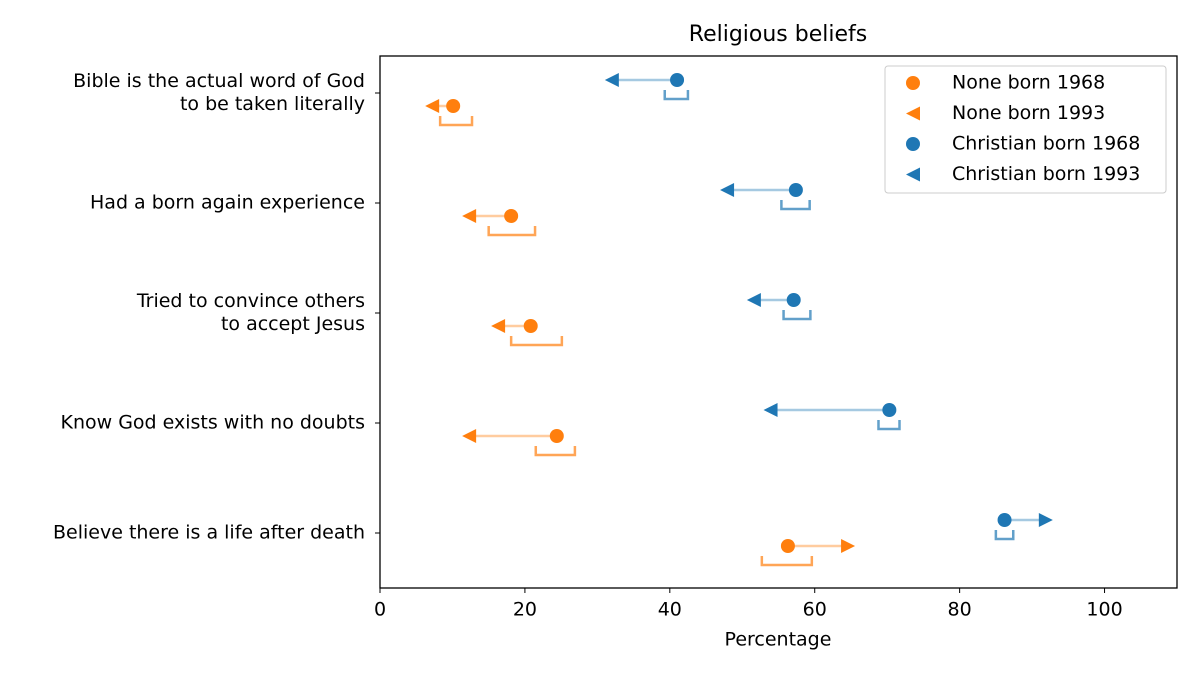 The height and width of the screenshot is (675, 1200). Describe the element at coordinates (1025, 129) in the screenshot. I see `legend-box` at that location.